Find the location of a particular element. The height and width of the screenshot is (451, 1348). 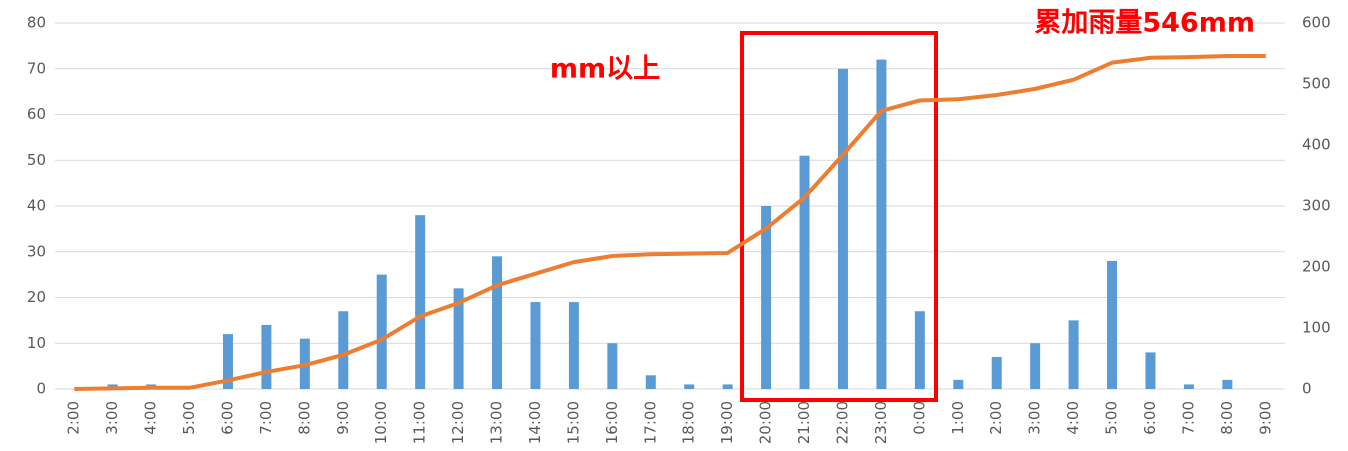

x-tick-label: 15:00 is located at coordinates (573, 422).